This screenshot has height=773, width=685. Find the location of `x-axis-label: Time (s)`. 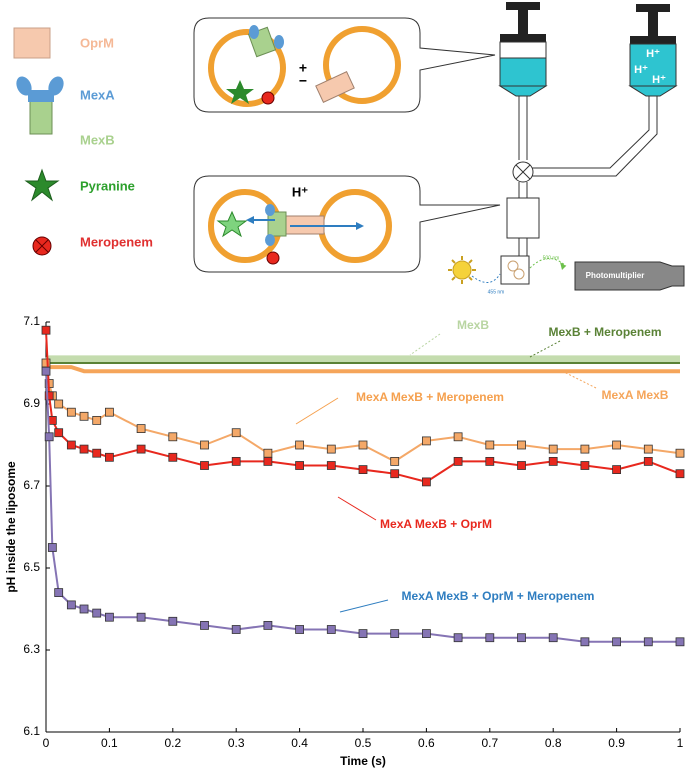

x-axis-label: Time (s) is located at coordinates (363, 761).